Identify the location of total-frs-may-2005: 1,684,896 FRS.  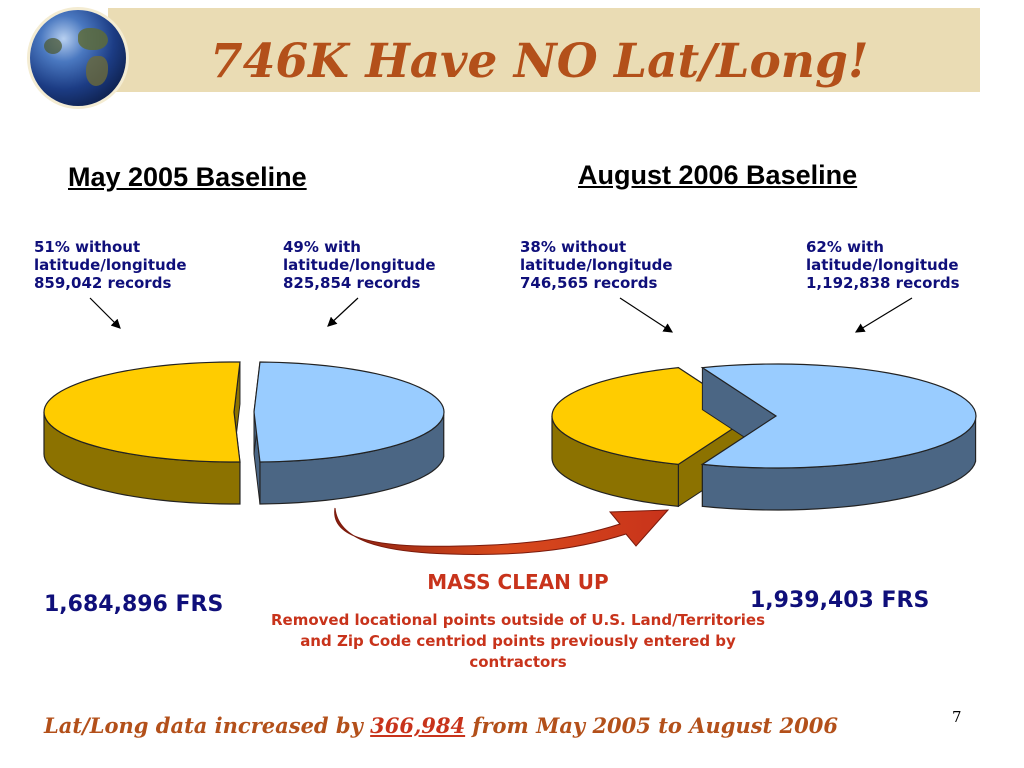
(134, 604).